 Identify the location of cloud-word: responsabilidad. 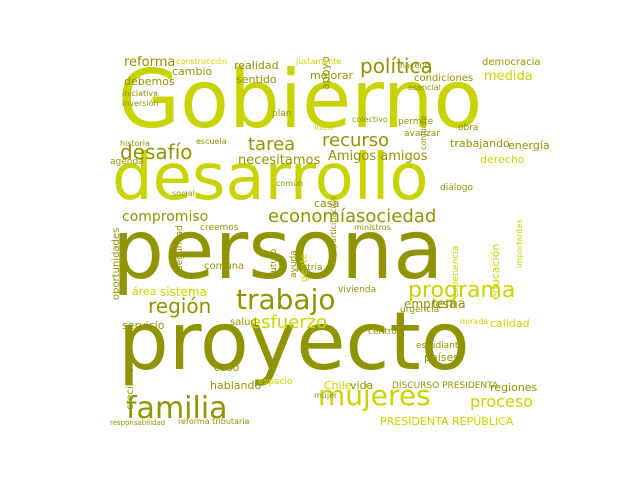
(138, 423).